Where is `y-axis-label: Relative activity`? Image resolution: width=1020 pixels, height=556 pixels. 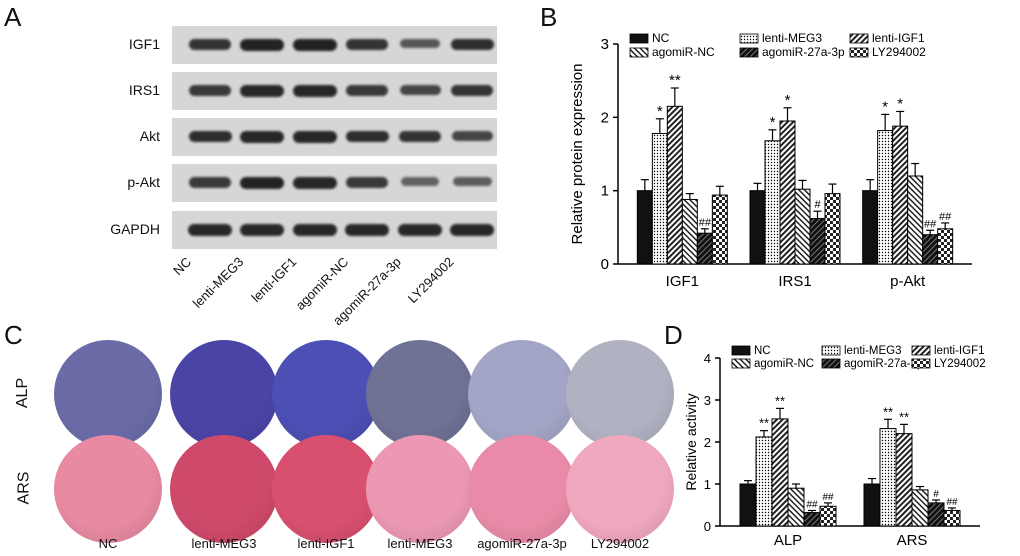
y-axis-label: Relative activity is located at coordinates (691, 441).